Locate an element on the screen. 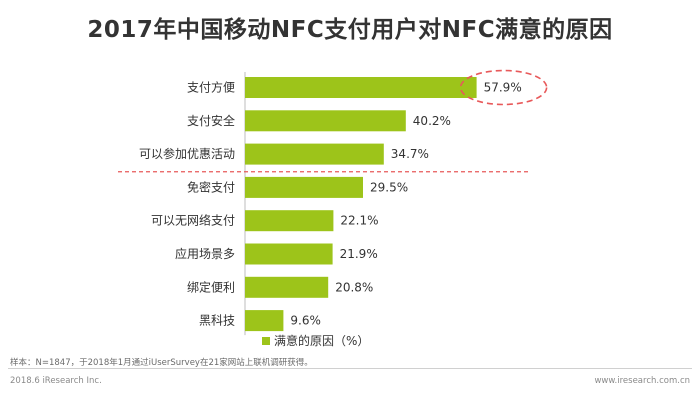 This screenshot has height=401, width=700. value-label: 34.7% is located at coordinates (410, 154).